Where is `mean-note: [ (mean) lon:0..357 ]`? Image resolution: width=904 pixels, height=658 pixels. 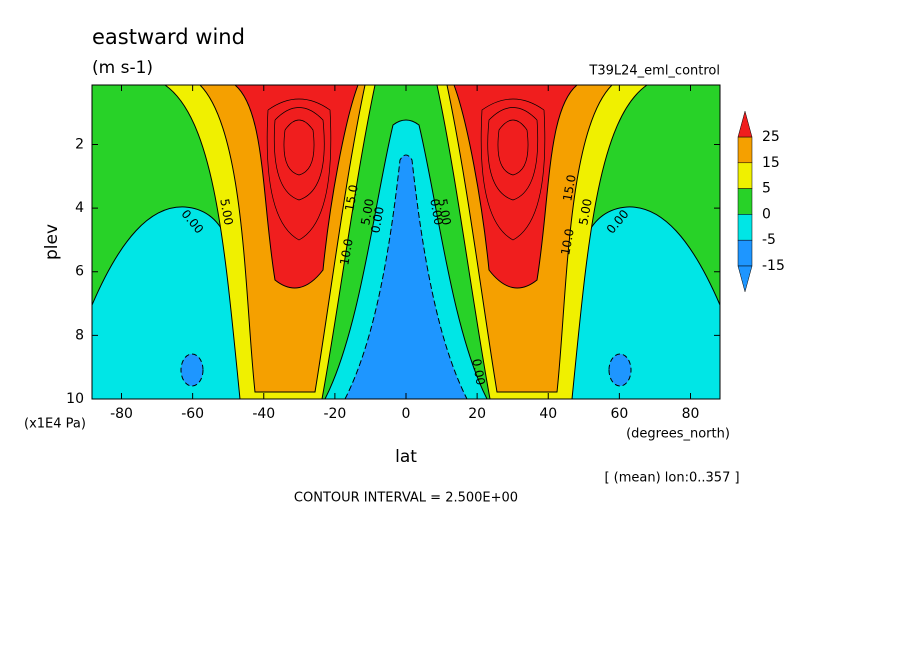 mean-note: [ (mean) lon:0..357 ] is located at coordinates (671, 478).